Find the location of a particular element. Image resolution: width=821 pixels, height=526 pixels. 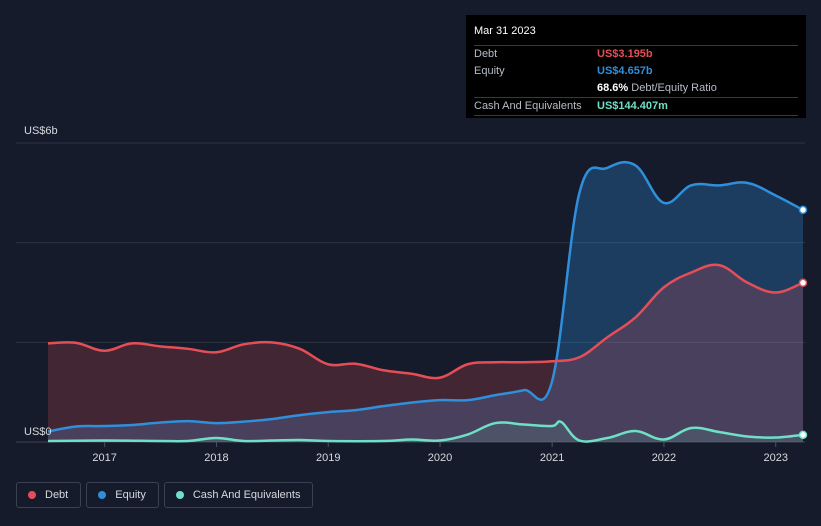

legend-dot-equity is located at coordinates (102, 495).